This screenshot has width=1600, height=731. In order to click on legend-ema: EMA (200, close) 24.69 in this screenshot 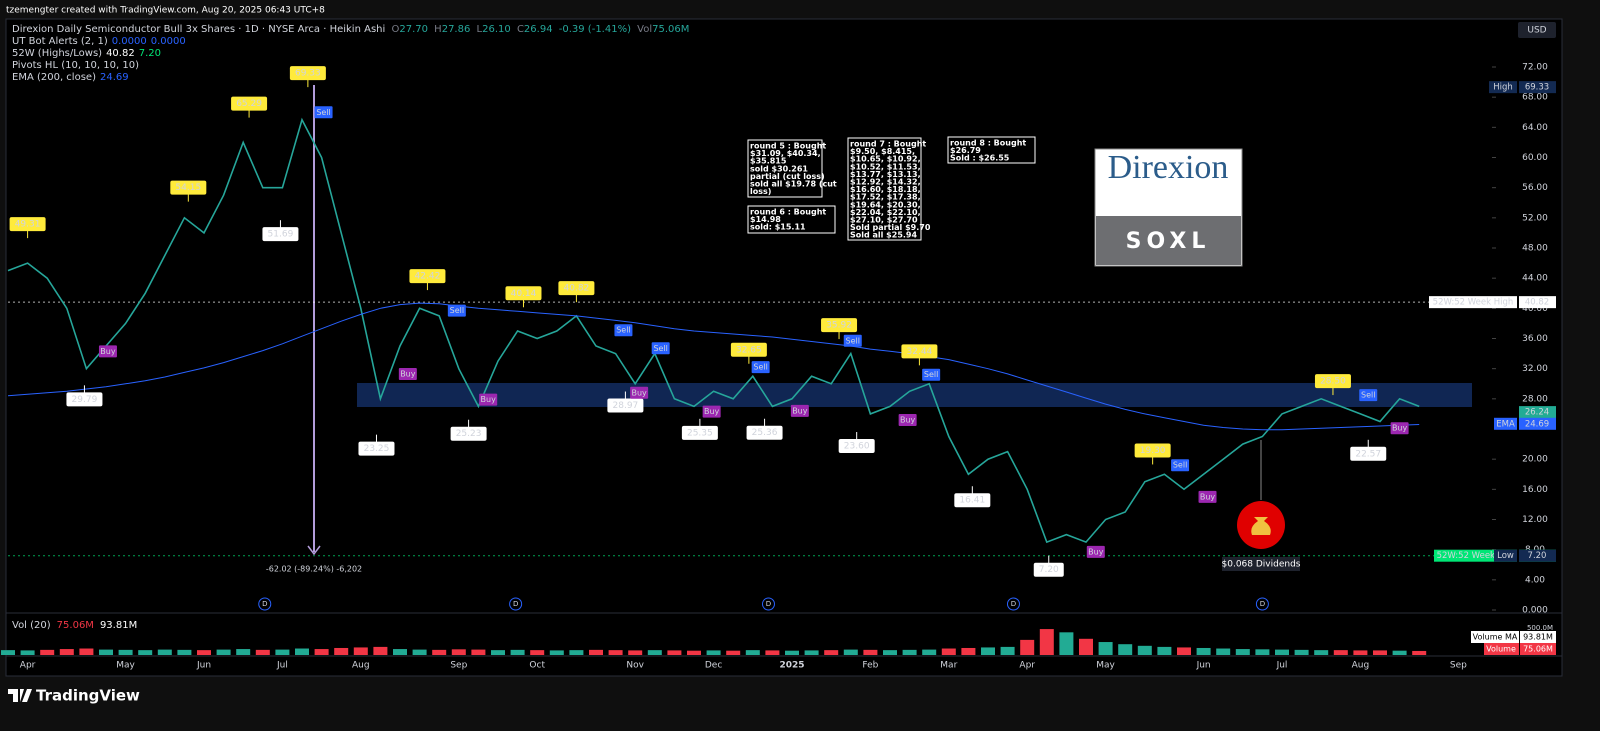, I will do `click(70, 77)`.